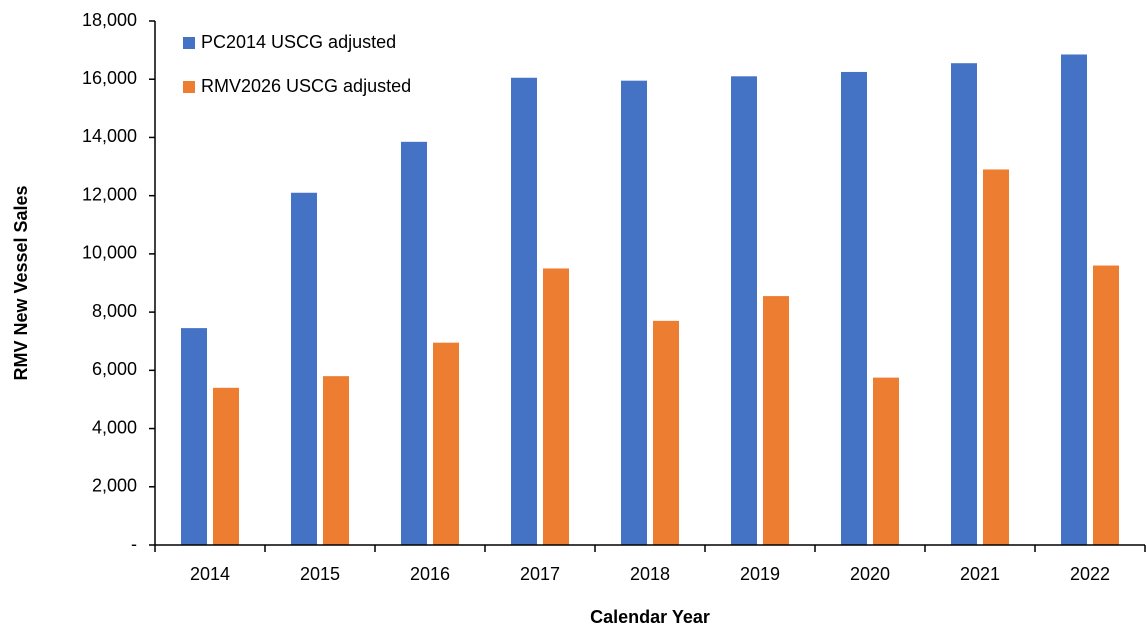 The height and width of the screenshot is (633, 1146). Describe the element at coordinates (1090, 574) in the screenshot. I see `x-tick-label: 2022` at that location.